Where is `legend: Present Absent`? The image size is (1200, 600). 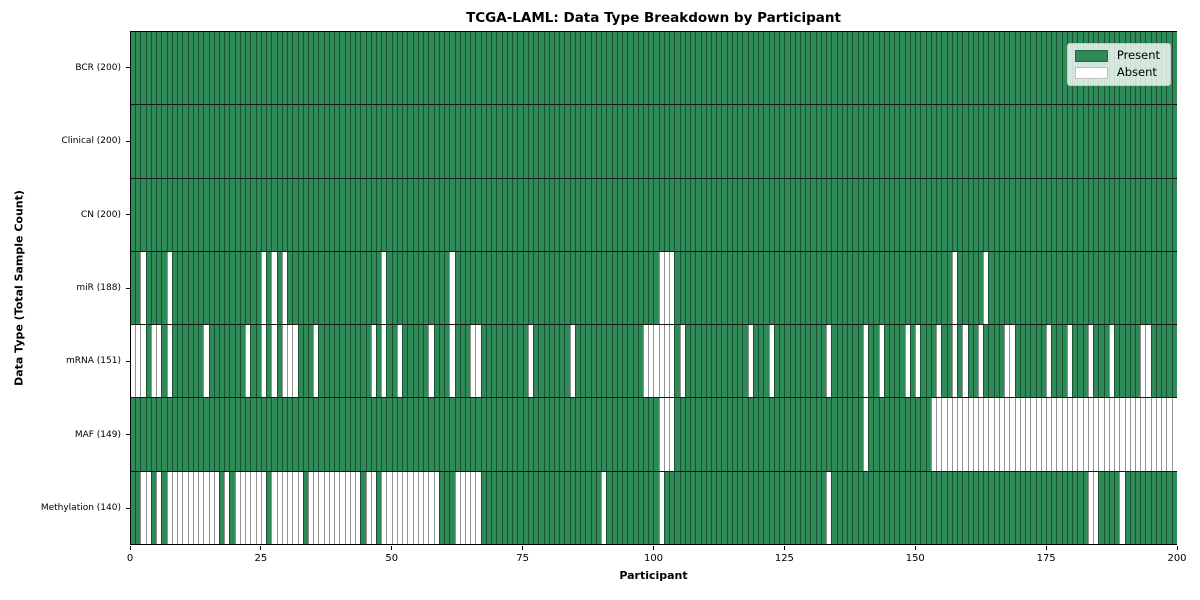
legend: Present Absent is located at coordinates (1118, 64).